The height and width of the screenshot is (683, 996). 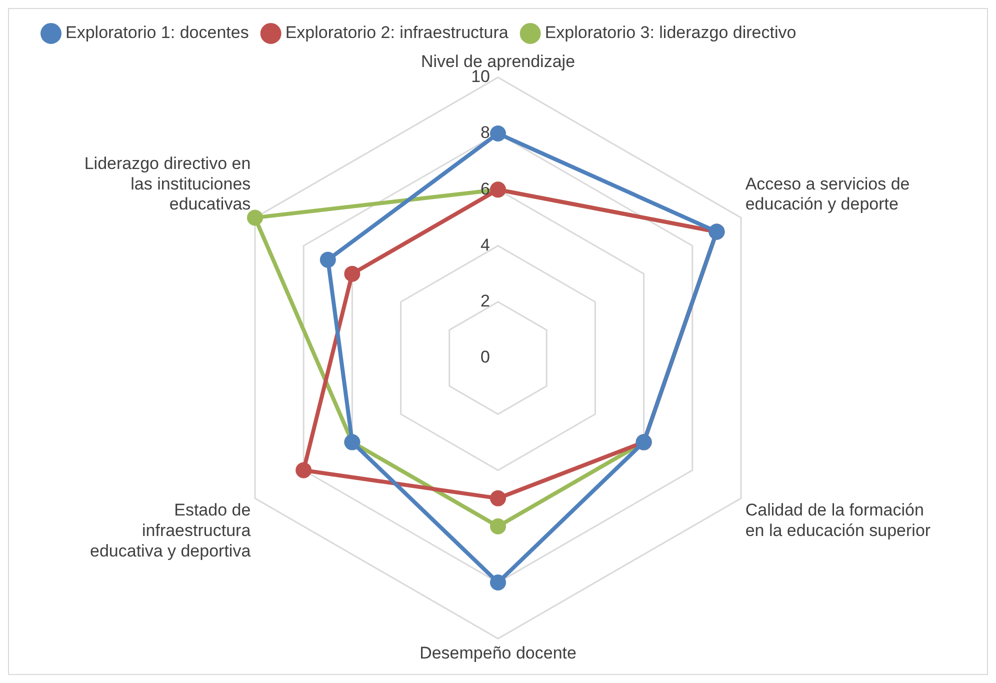 What do you see at coordinates (485, 357) in the screenshot?
I see `y-tick-label: 0` at bounding box center [485, 357].